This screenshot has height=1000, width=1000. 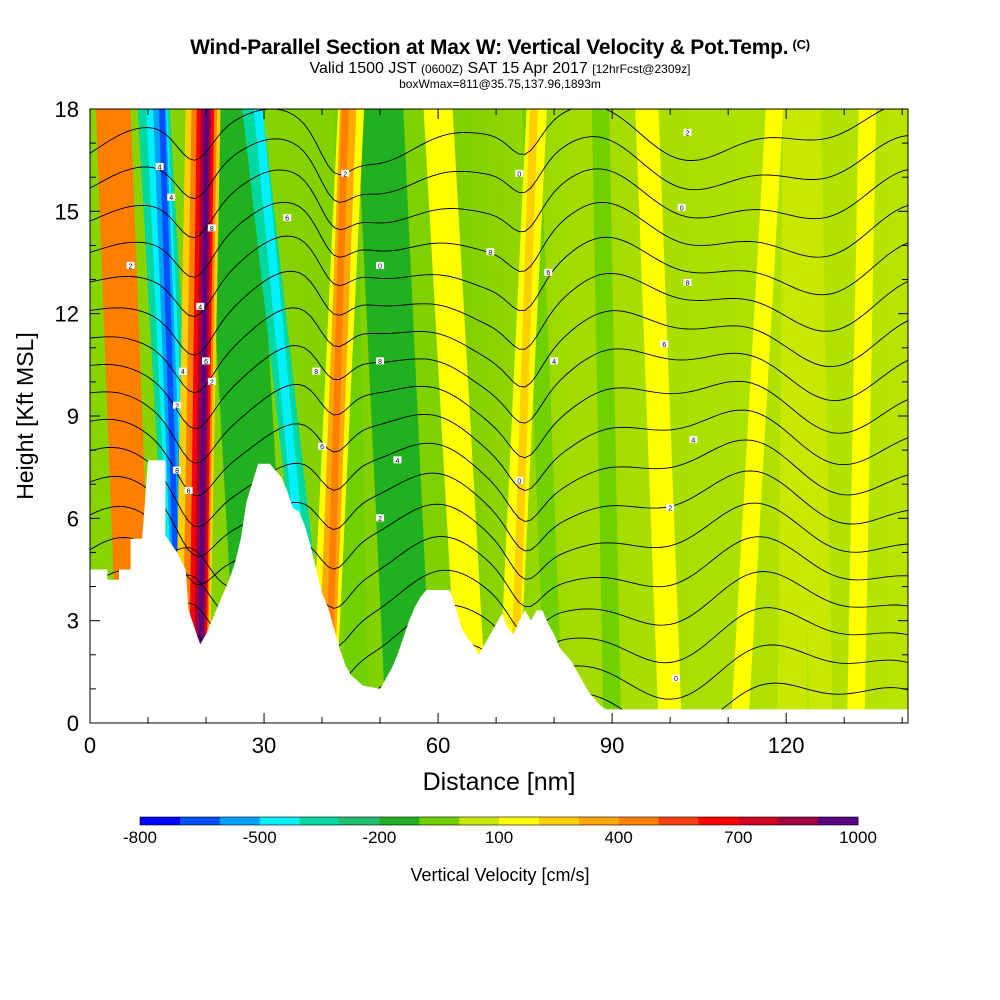 I want to click on colorbar-tick-label: -500, so click(x=260, y=837).